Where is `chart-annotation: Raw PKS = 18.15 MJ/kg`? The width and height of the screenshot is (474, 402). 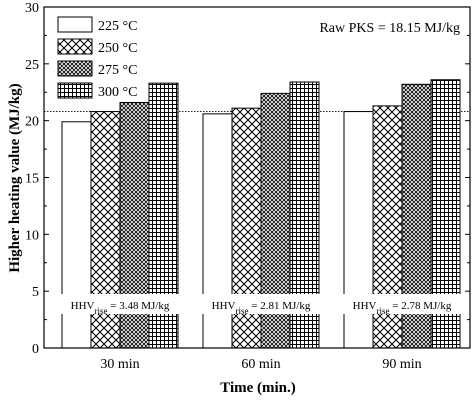 chart-annotation: Raw PKS = 18.15 MJ/kg is located at coordinates (389, 28).